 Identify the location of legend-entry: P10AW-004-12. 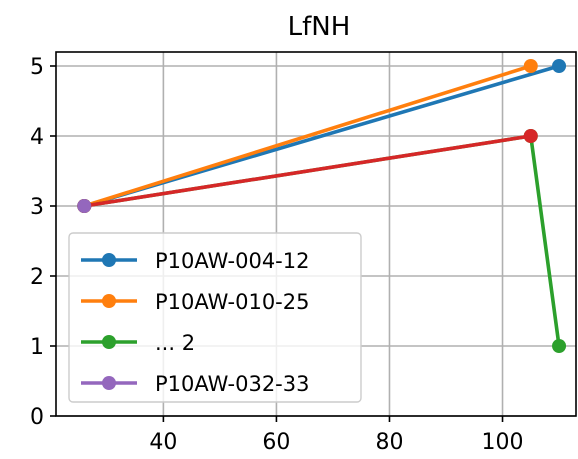
(195, 261).